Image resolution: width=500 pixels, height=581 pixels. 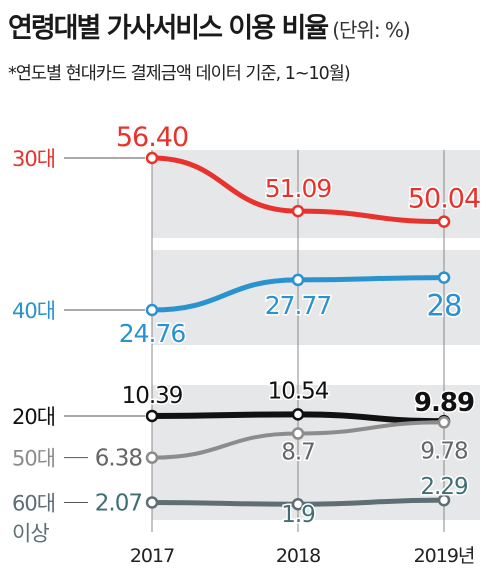 I want to click on legend-label-4: 50대, so click(x=33, y=459).